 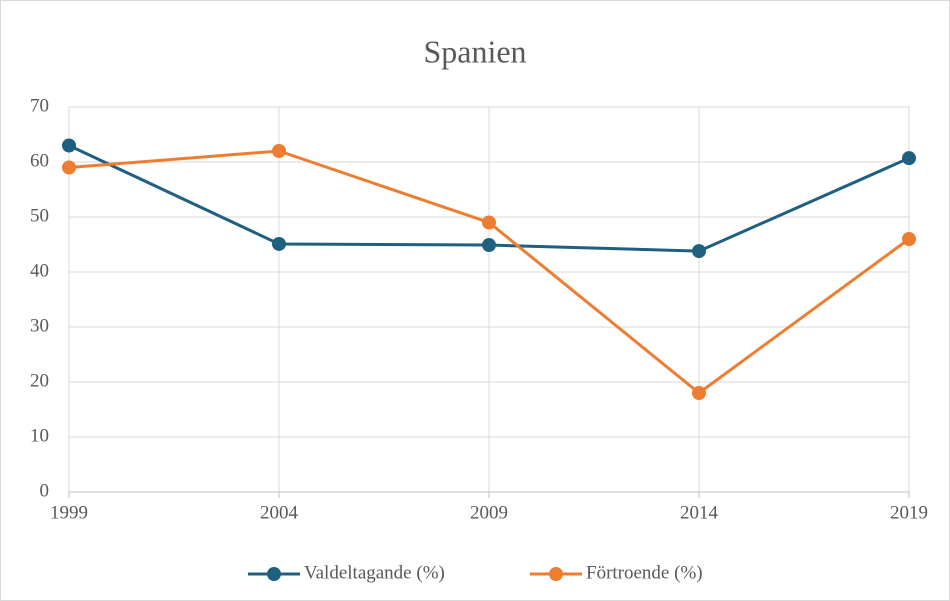 I want to click on y-tick-label: 60, so click(x=39, y=160).